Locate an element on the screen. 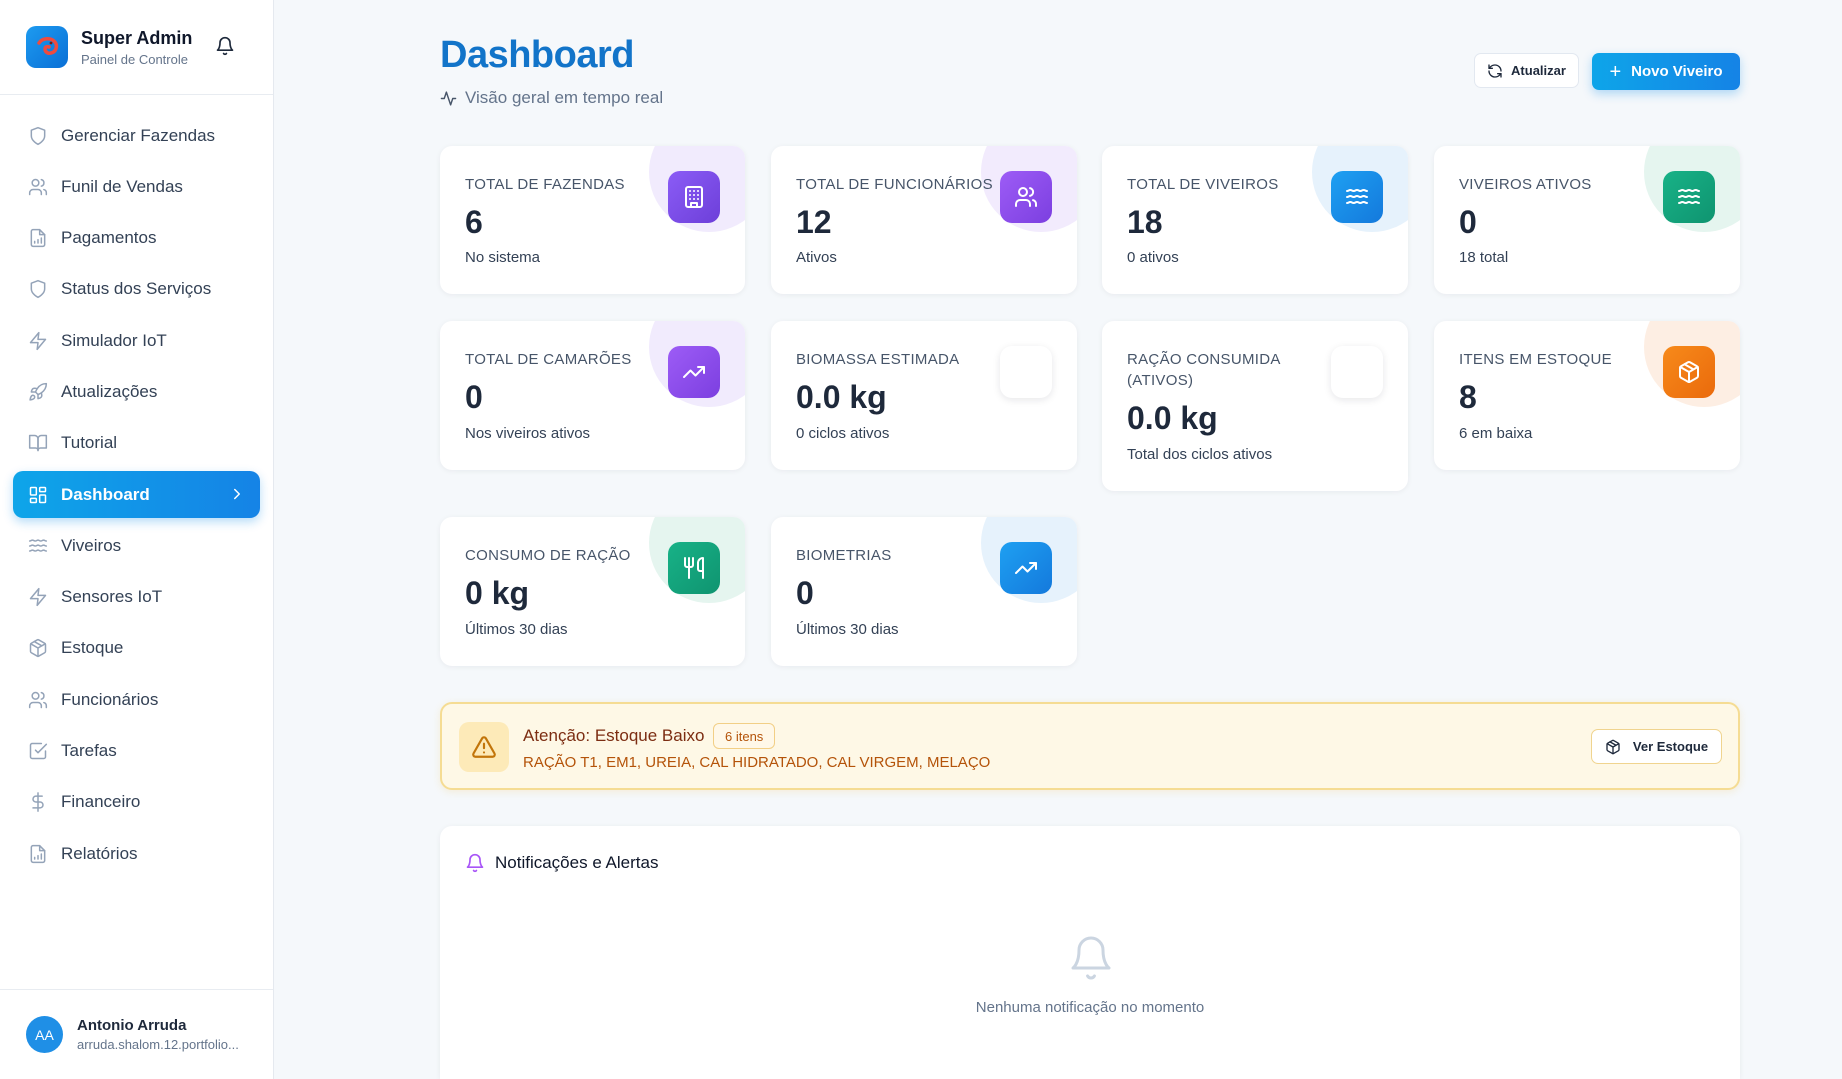 The height and width of the screenshot is (1079, 1842). view-stock-button-label: Ver Estoque is located at coordinates (1670, 746).